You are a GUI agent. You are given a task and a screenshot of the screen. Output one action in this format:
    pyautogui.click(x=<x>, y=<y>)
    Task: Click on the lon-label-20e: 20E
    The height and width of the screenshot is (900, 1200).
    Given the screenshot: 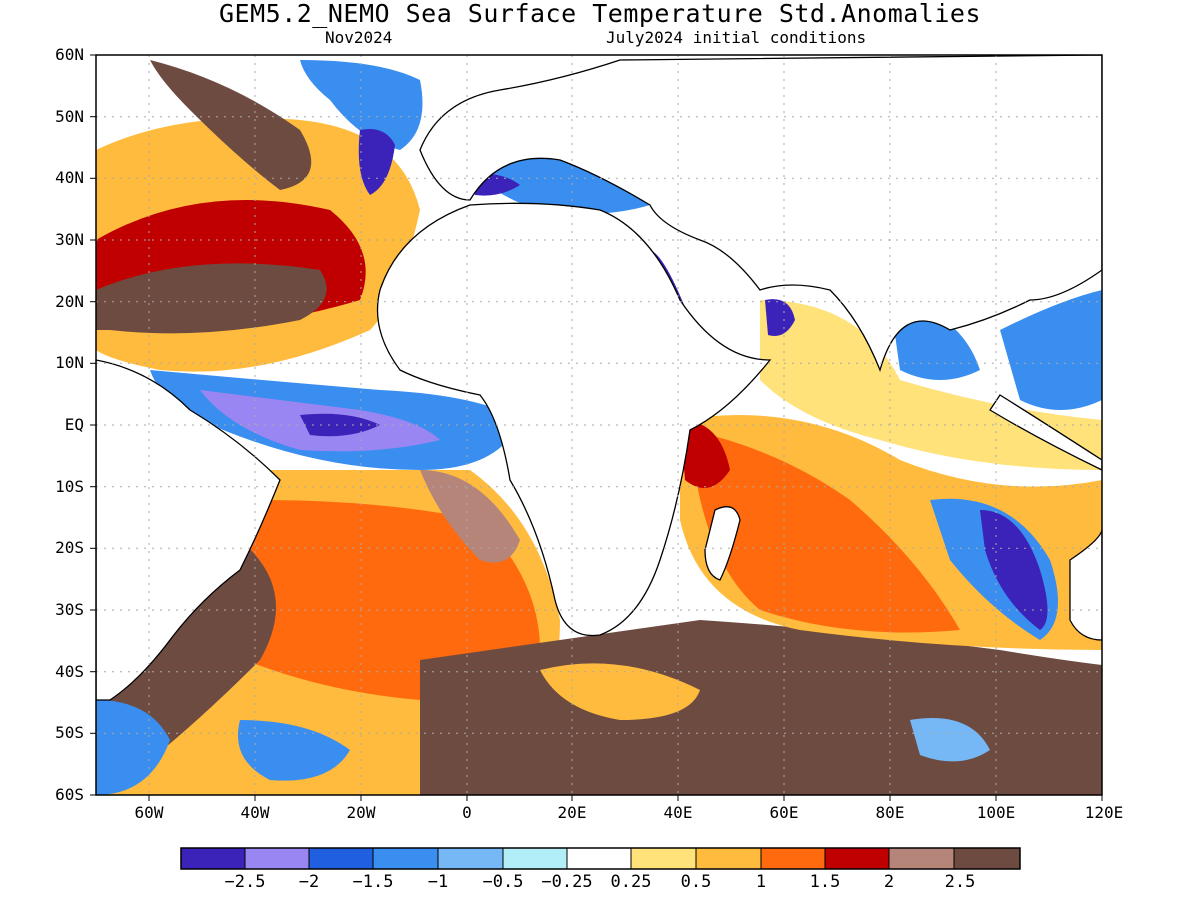 What is the action you would take?
    pyautogui.click(x=572, y=812)
    